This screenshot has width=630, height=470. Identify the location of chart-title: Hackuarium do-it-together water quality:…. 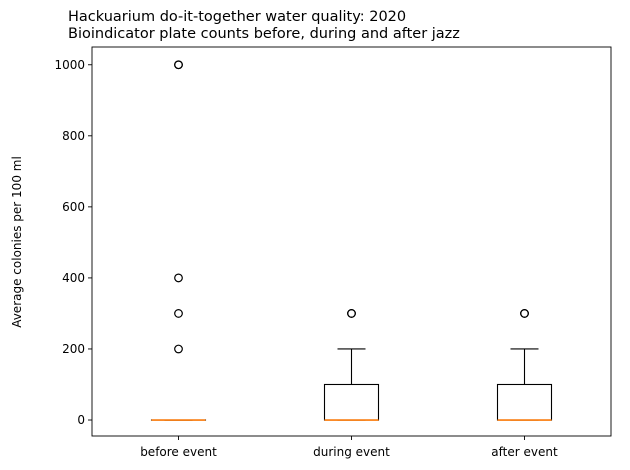
(237, 17).